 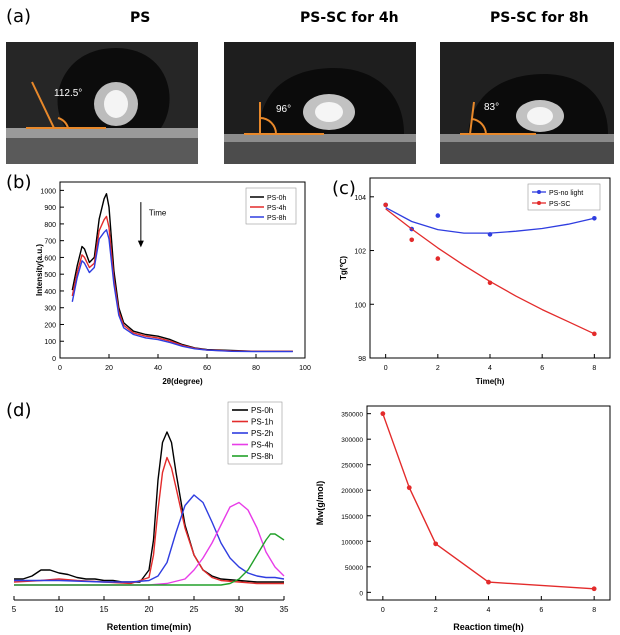 I want to click on angle-label-ps-sc-4h: 96°, so click(x=284, y=109).